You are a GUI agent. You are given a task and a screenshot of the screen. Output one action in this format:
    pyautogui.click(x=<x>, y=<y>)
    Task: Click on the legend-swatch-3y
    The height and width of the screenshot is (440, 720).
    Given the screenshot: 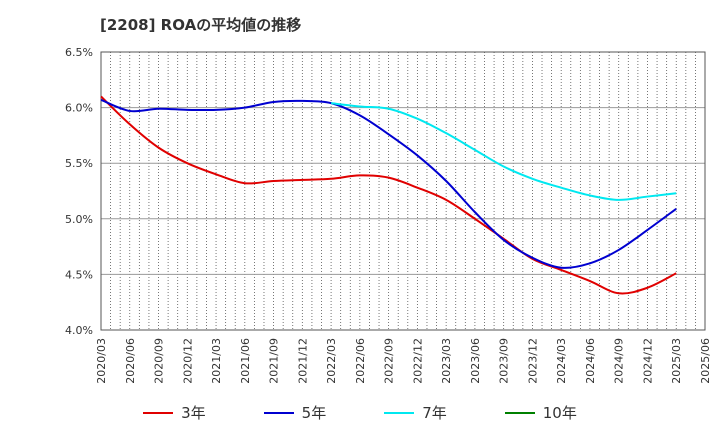 What is the action you would take?
    pyautogui.click(x=158, y=412)
    